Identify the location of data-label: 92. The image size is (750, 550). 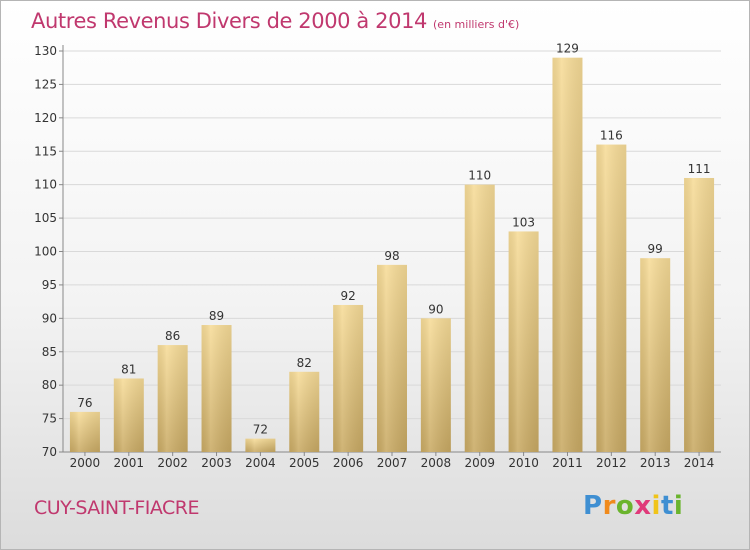
(347, 296).